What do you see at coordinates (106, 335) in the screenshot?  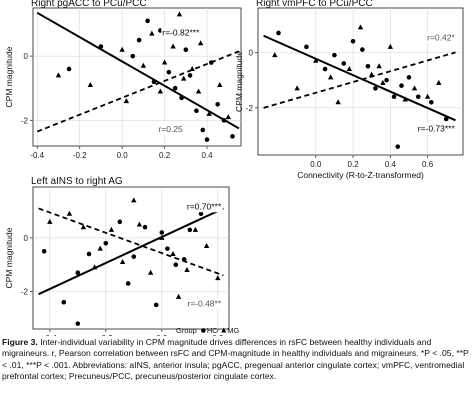 I see `x-tick-label: -0.2` at bounding box center [106, 335].